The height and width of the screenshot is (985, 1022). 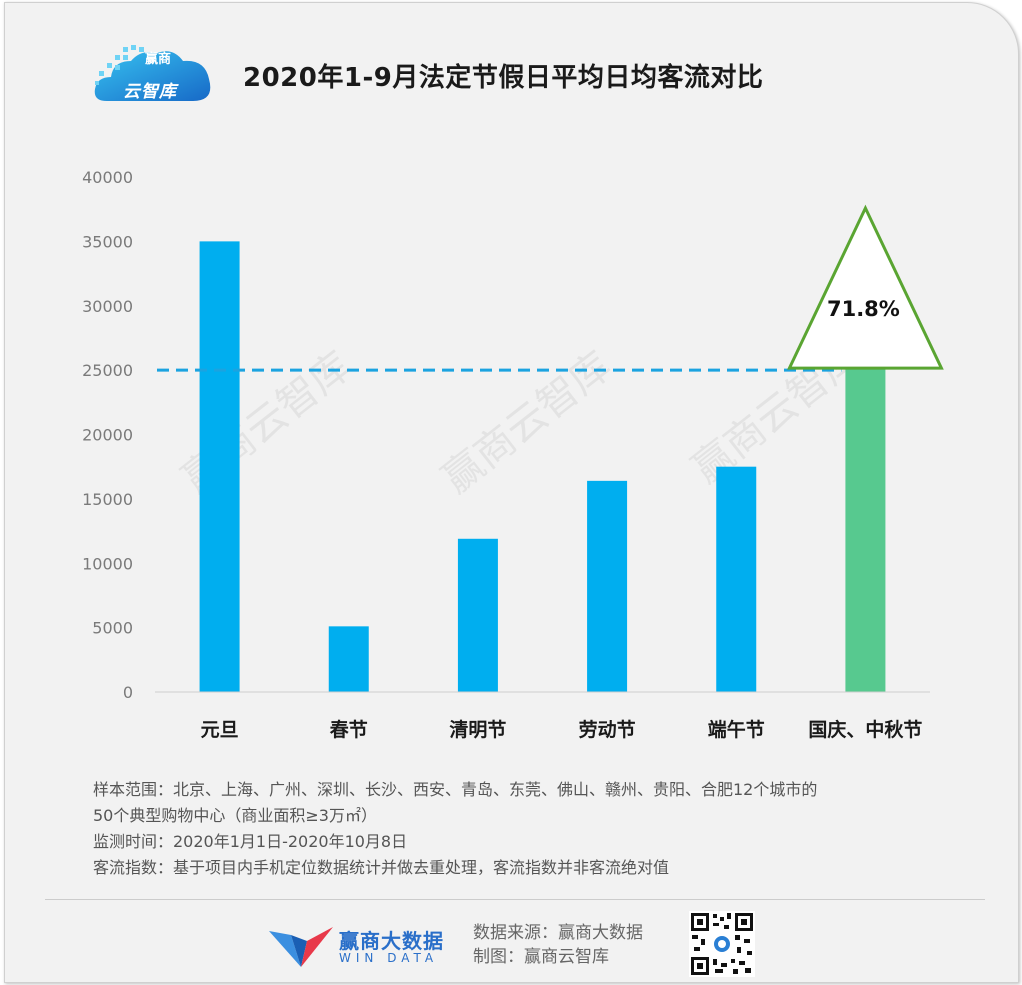 I want to click on x-category-label: 端午节, so click(x=736, y=729).